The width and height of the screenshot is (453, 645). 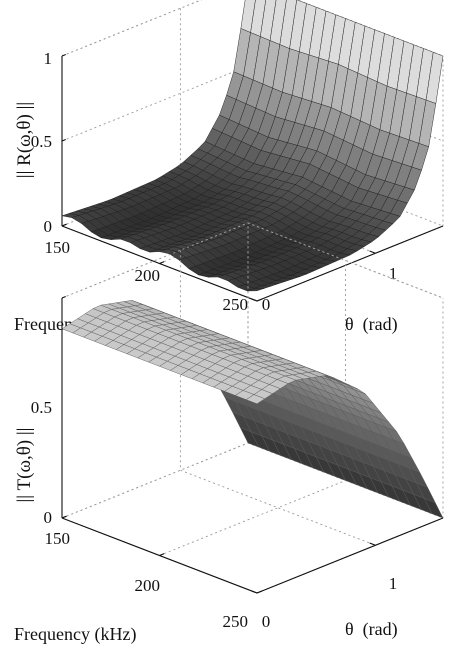 I want to click on transmission-frequency-tick-150: 150, so click(x=58, y=538).